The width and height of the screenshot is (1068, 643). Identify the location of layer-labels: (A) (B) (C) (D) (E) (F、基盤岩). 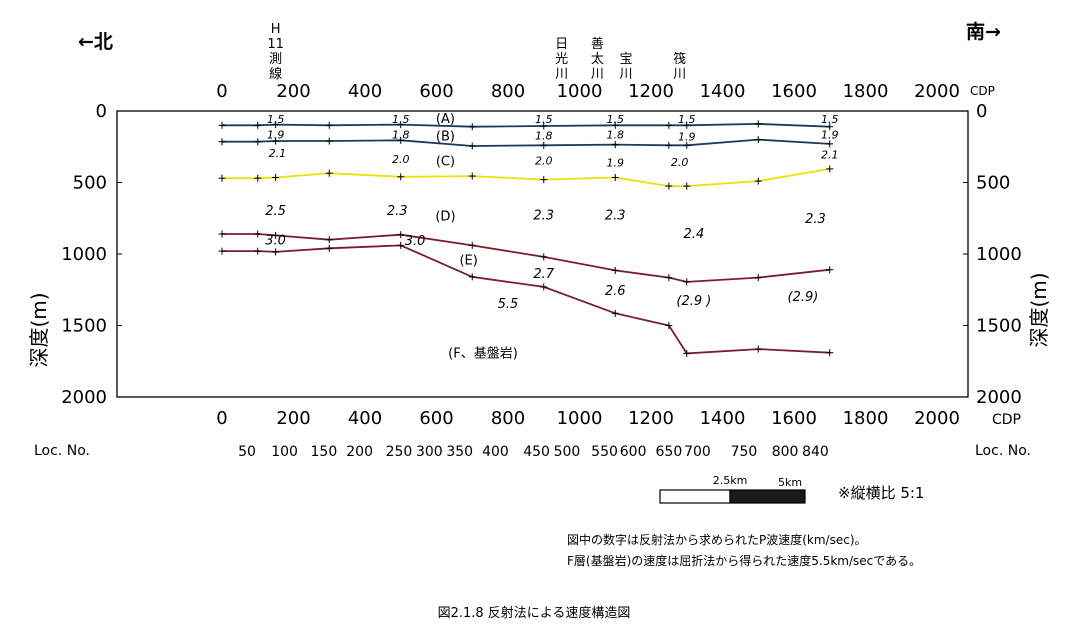
(476, 237).